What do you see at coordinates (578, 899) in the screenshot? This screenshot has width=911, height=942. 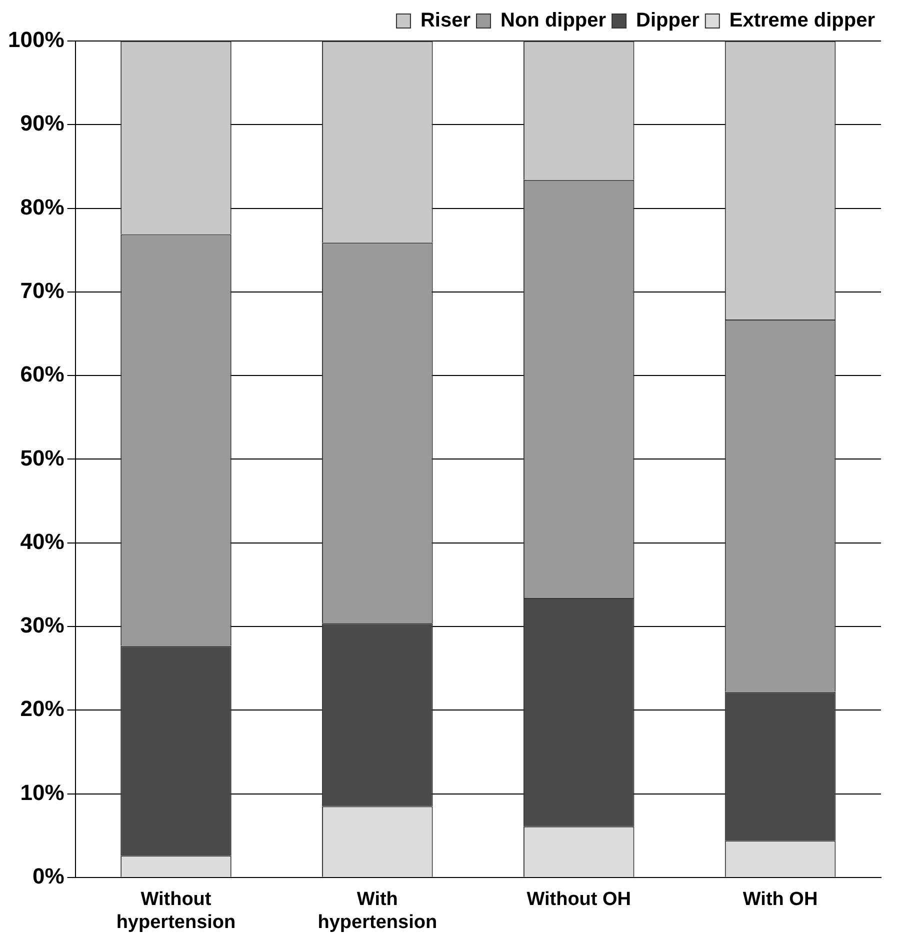 I see `x-tick-label: Without OH` at bounding box center [578, 899].